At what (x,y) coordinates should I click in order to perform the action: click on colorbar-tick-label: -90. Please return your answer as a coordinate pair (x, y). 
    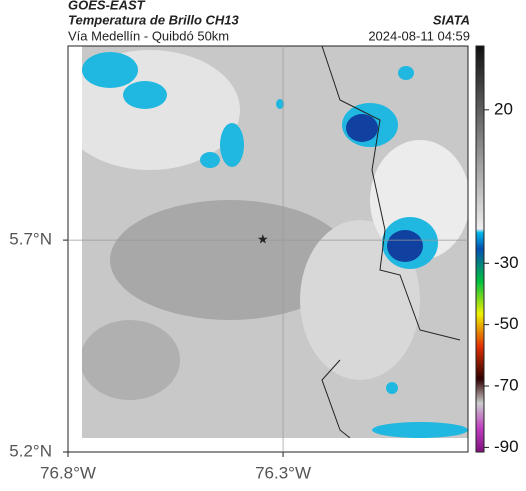
    Looking at the image, I should click on (506, 446).